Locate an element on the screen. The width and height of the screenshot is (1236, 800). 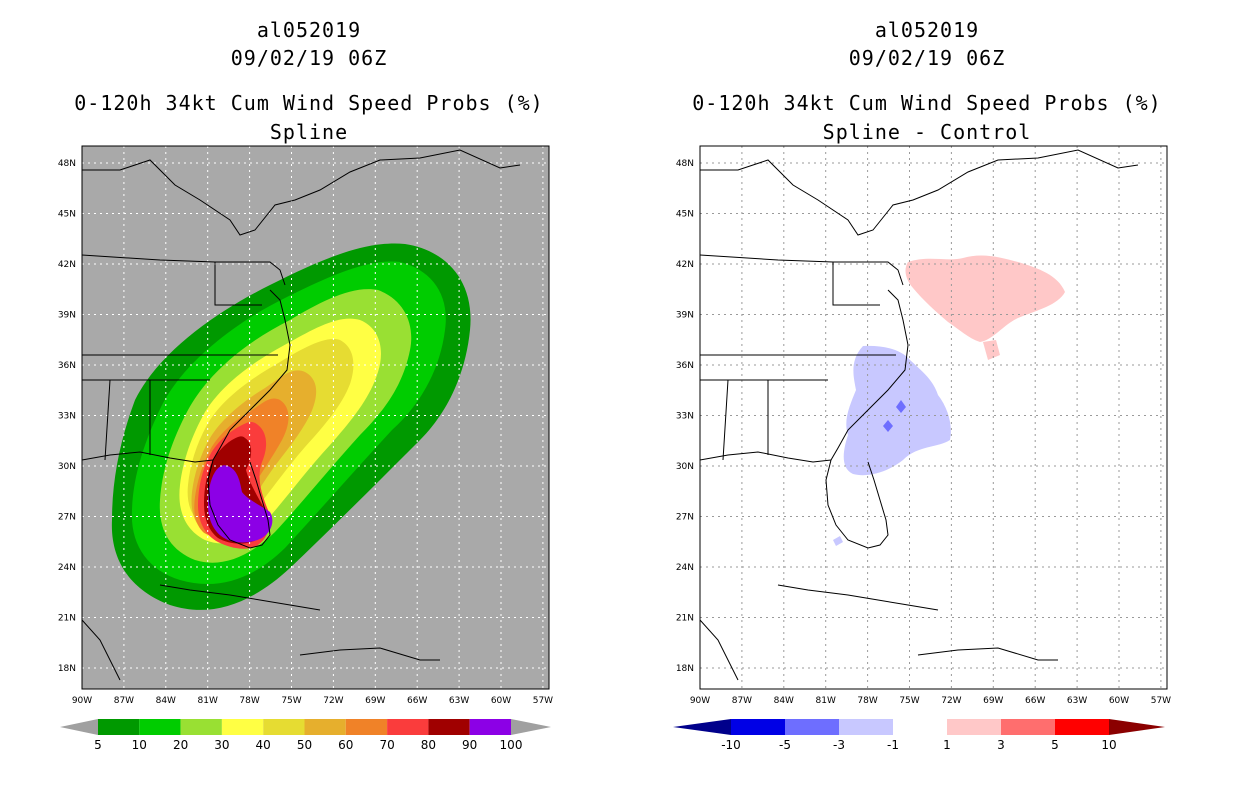
colorbar-label: 30 is located at coordinates (221, 745).